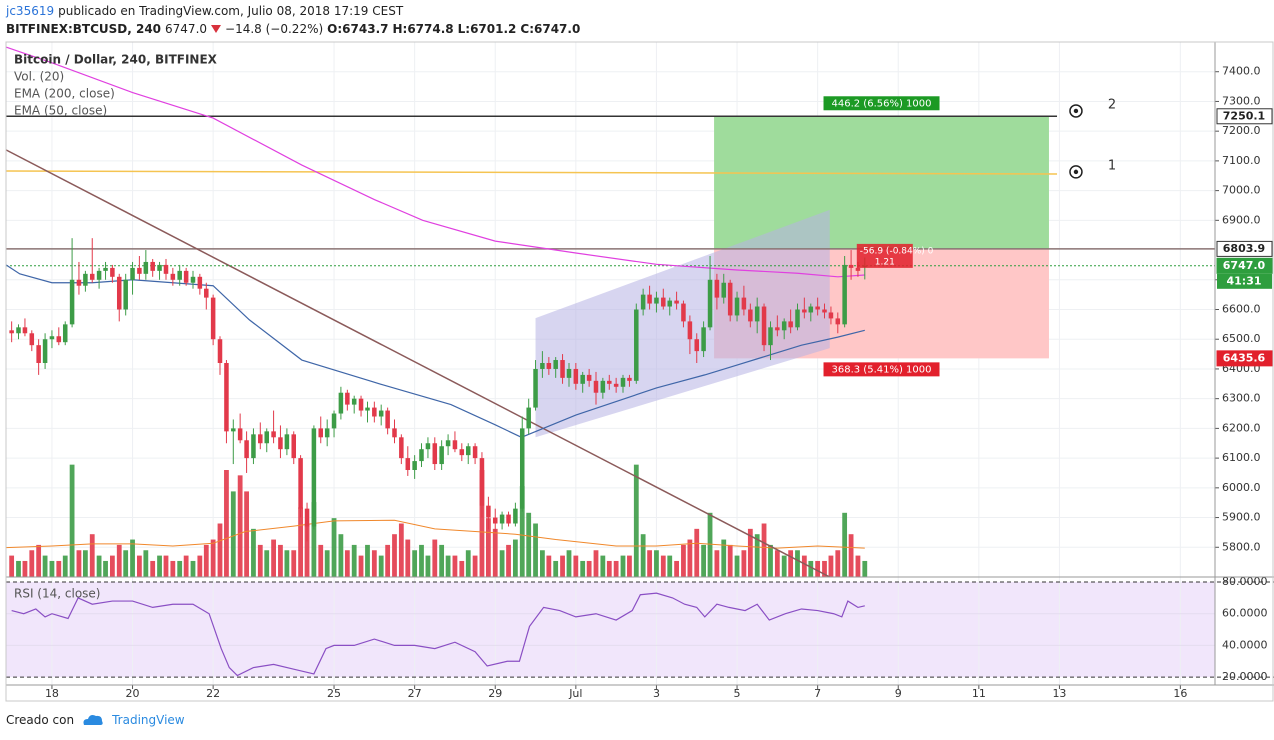 Image resolution: width=1274 pixels, height=740 pixels. Describe the element at coordinates (1241, 160) in the screenshot. I see `y-tick-label: 7100.0` at that location.